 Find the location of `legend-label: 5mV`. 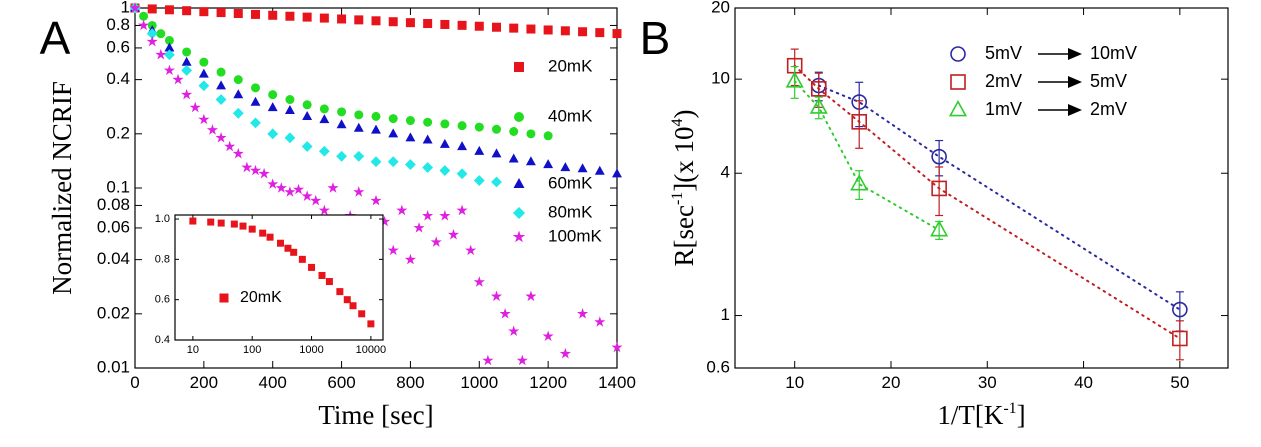

legend-label: 5mV is located at coordinates (1108, 81).